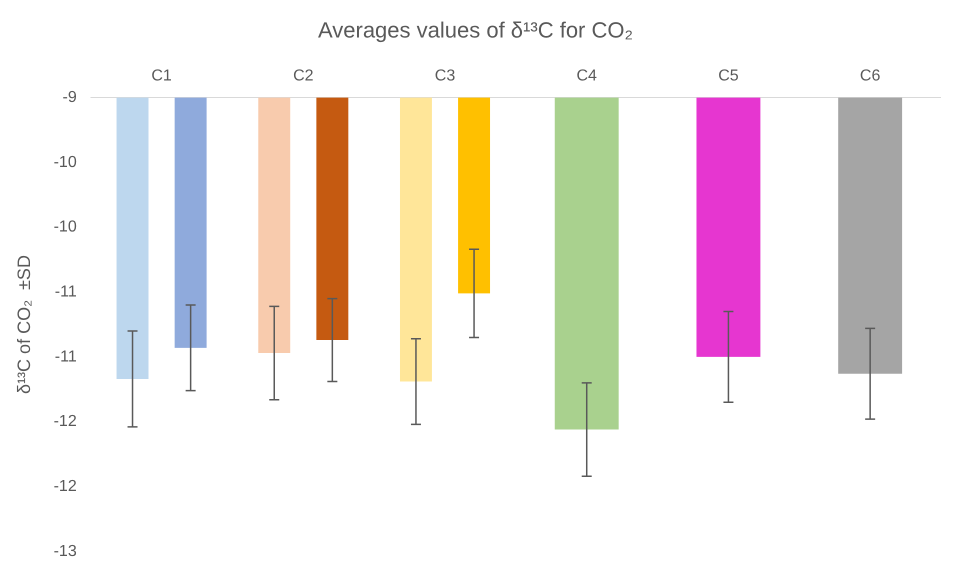 The image size is (966, 575). I want to click on x-tick-label: C1, so click(161, 75).